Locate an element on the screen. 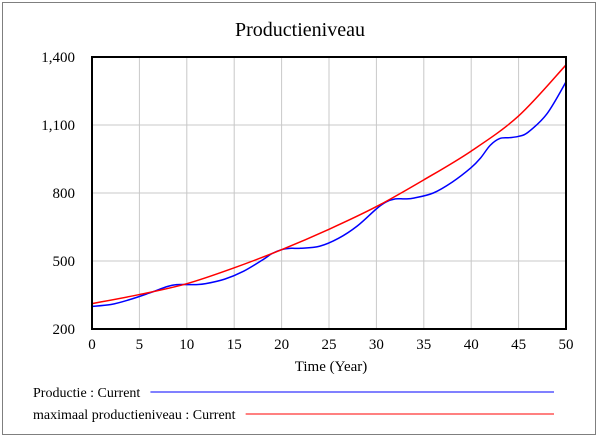  x-tick-label: 0 is located at coordinates (92, 345).